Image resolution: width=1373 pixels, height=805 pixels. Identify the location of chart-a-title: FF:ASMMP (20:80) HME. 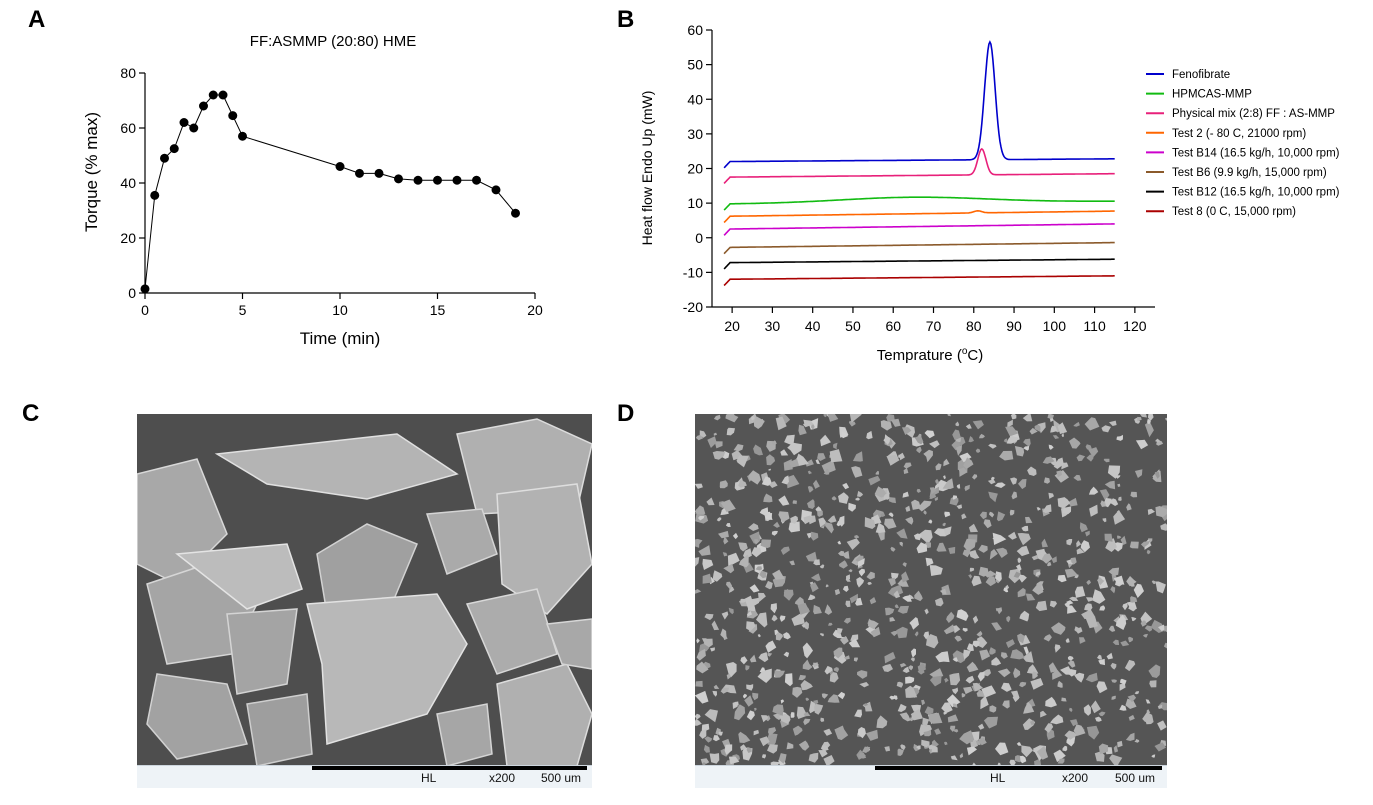
(333, 41).